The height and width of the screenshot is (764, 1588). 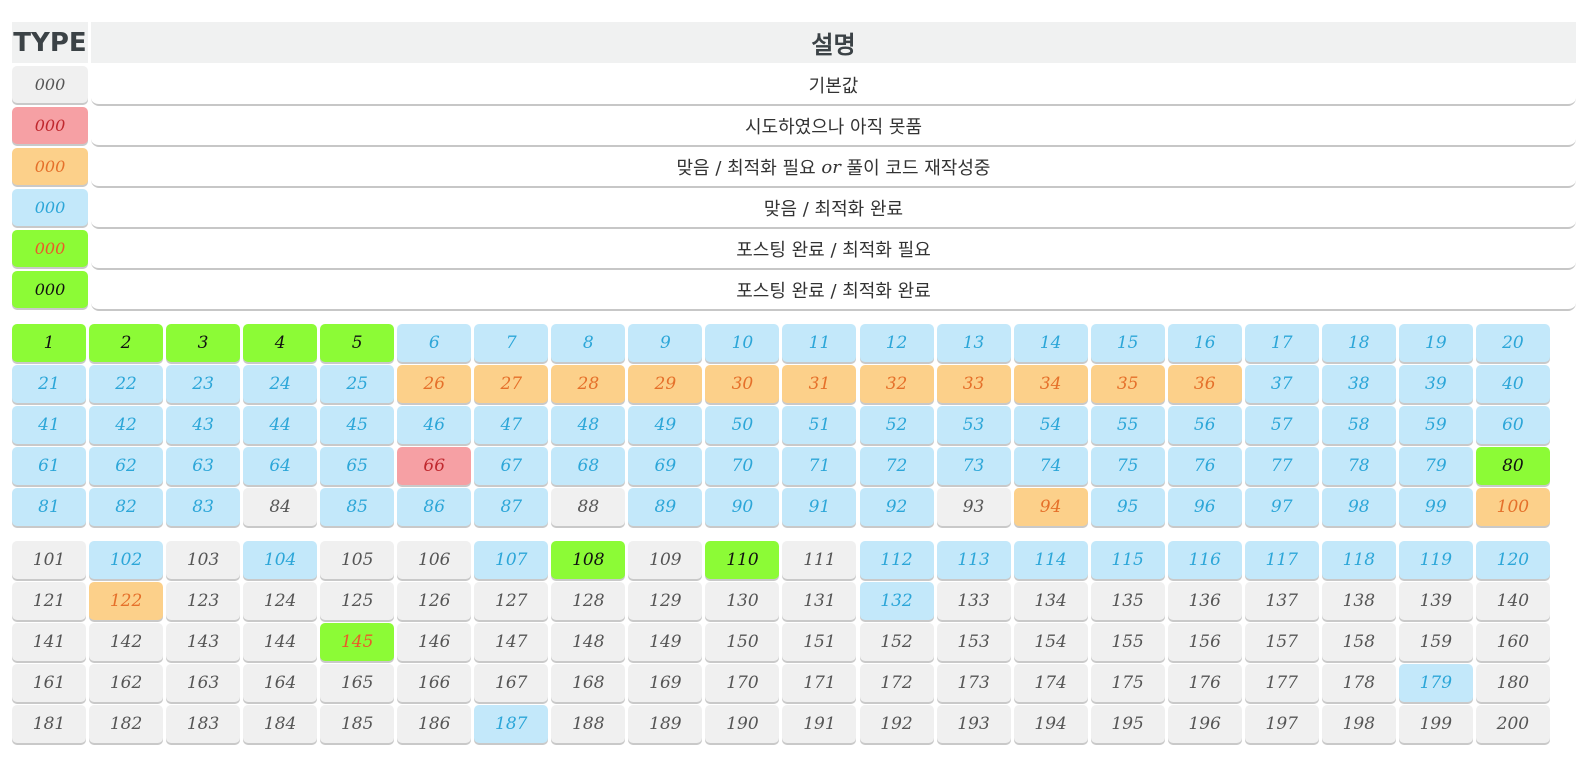 I want to click on problem-cell: 57, so click(x=1281, y=425).